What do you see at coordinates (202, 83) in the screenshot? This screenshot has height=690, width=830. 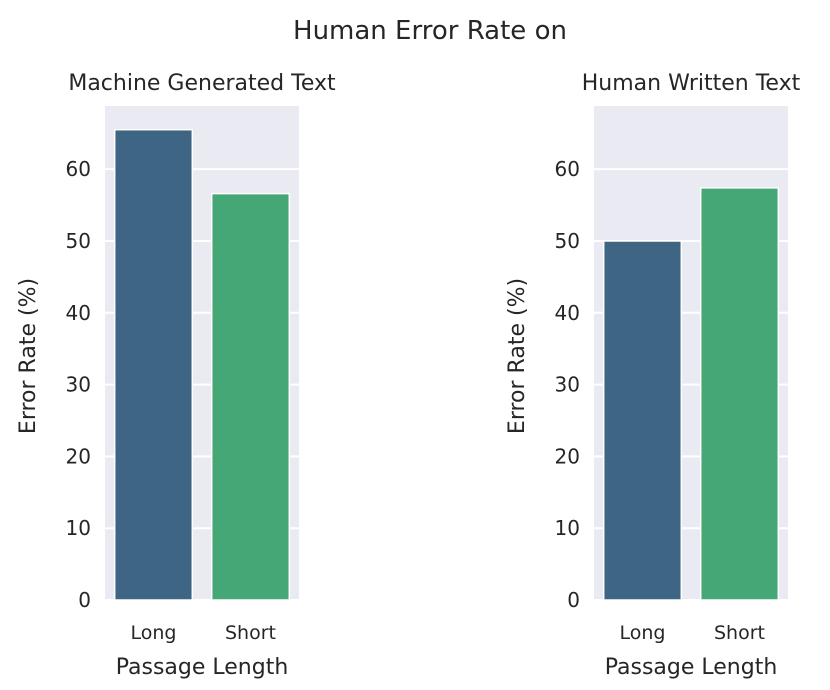 I see `panel-title: Machine Generated Text` at bounding box center [202, 83].